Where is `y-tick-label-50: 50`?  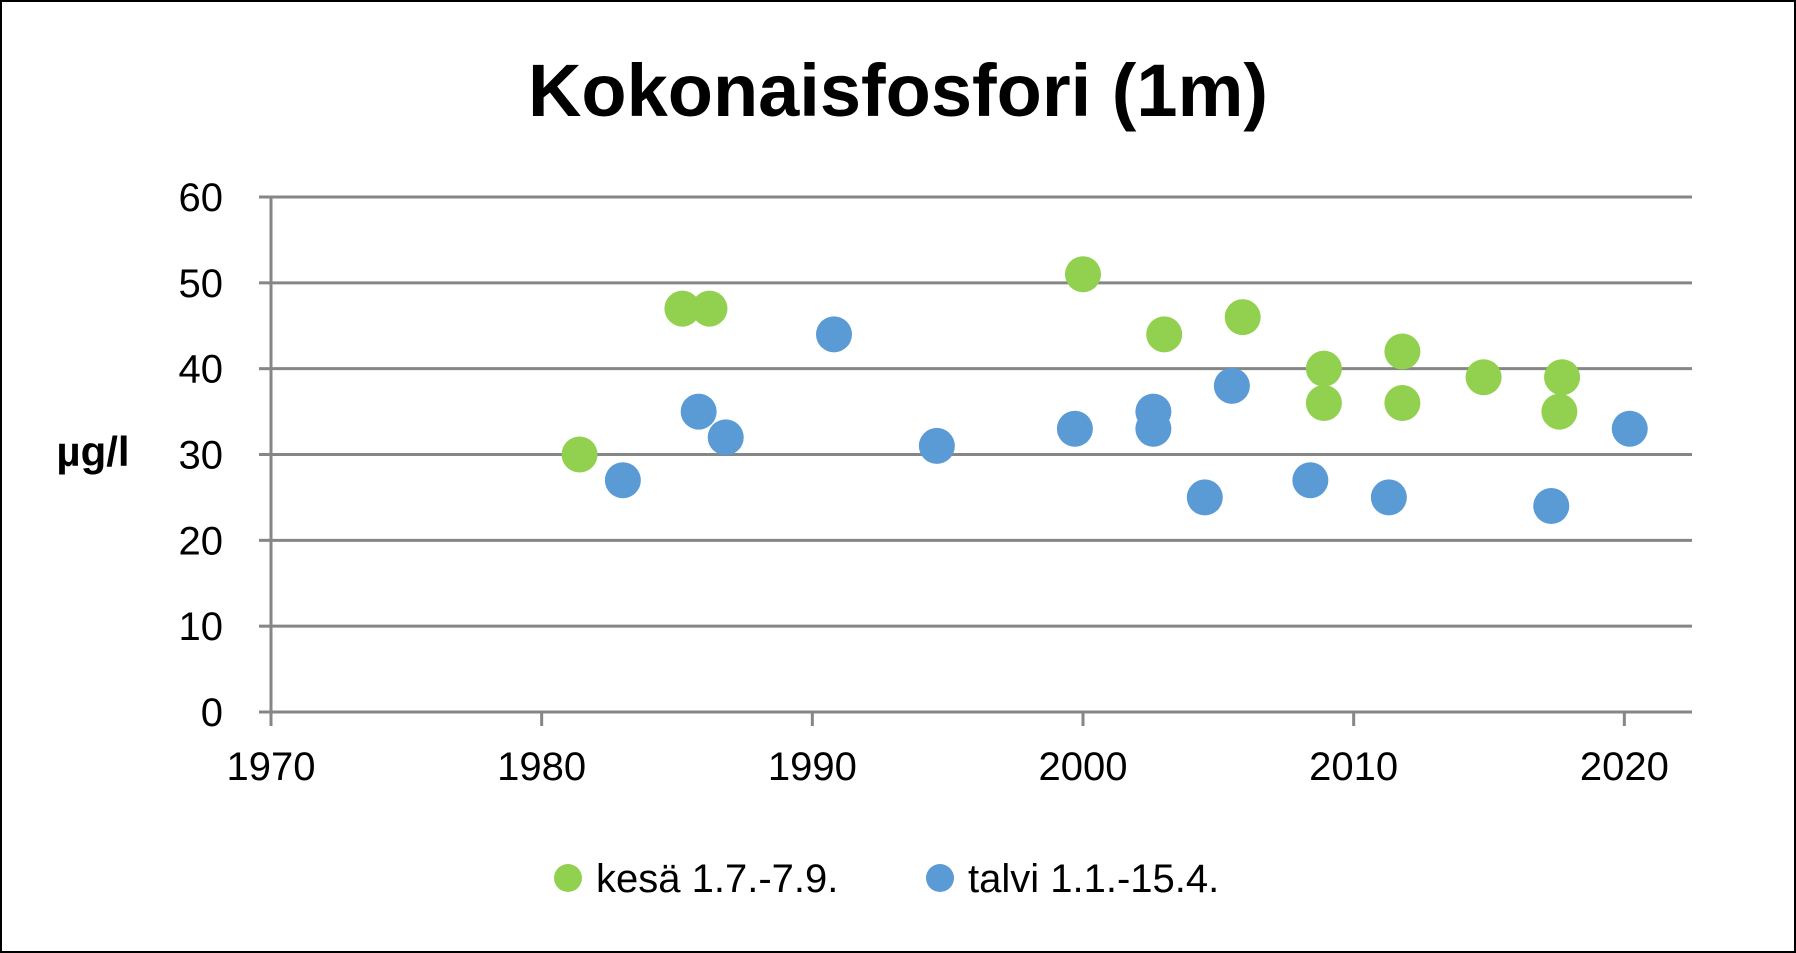
y-tick-label-50: 50 is located at coordinates (201, 284).